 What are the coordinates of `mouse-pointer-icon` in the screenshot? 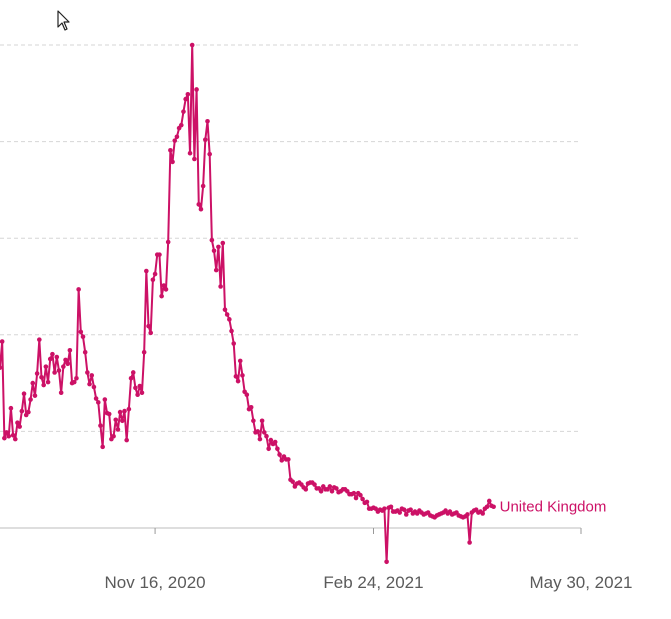 It's located at (63, 20).